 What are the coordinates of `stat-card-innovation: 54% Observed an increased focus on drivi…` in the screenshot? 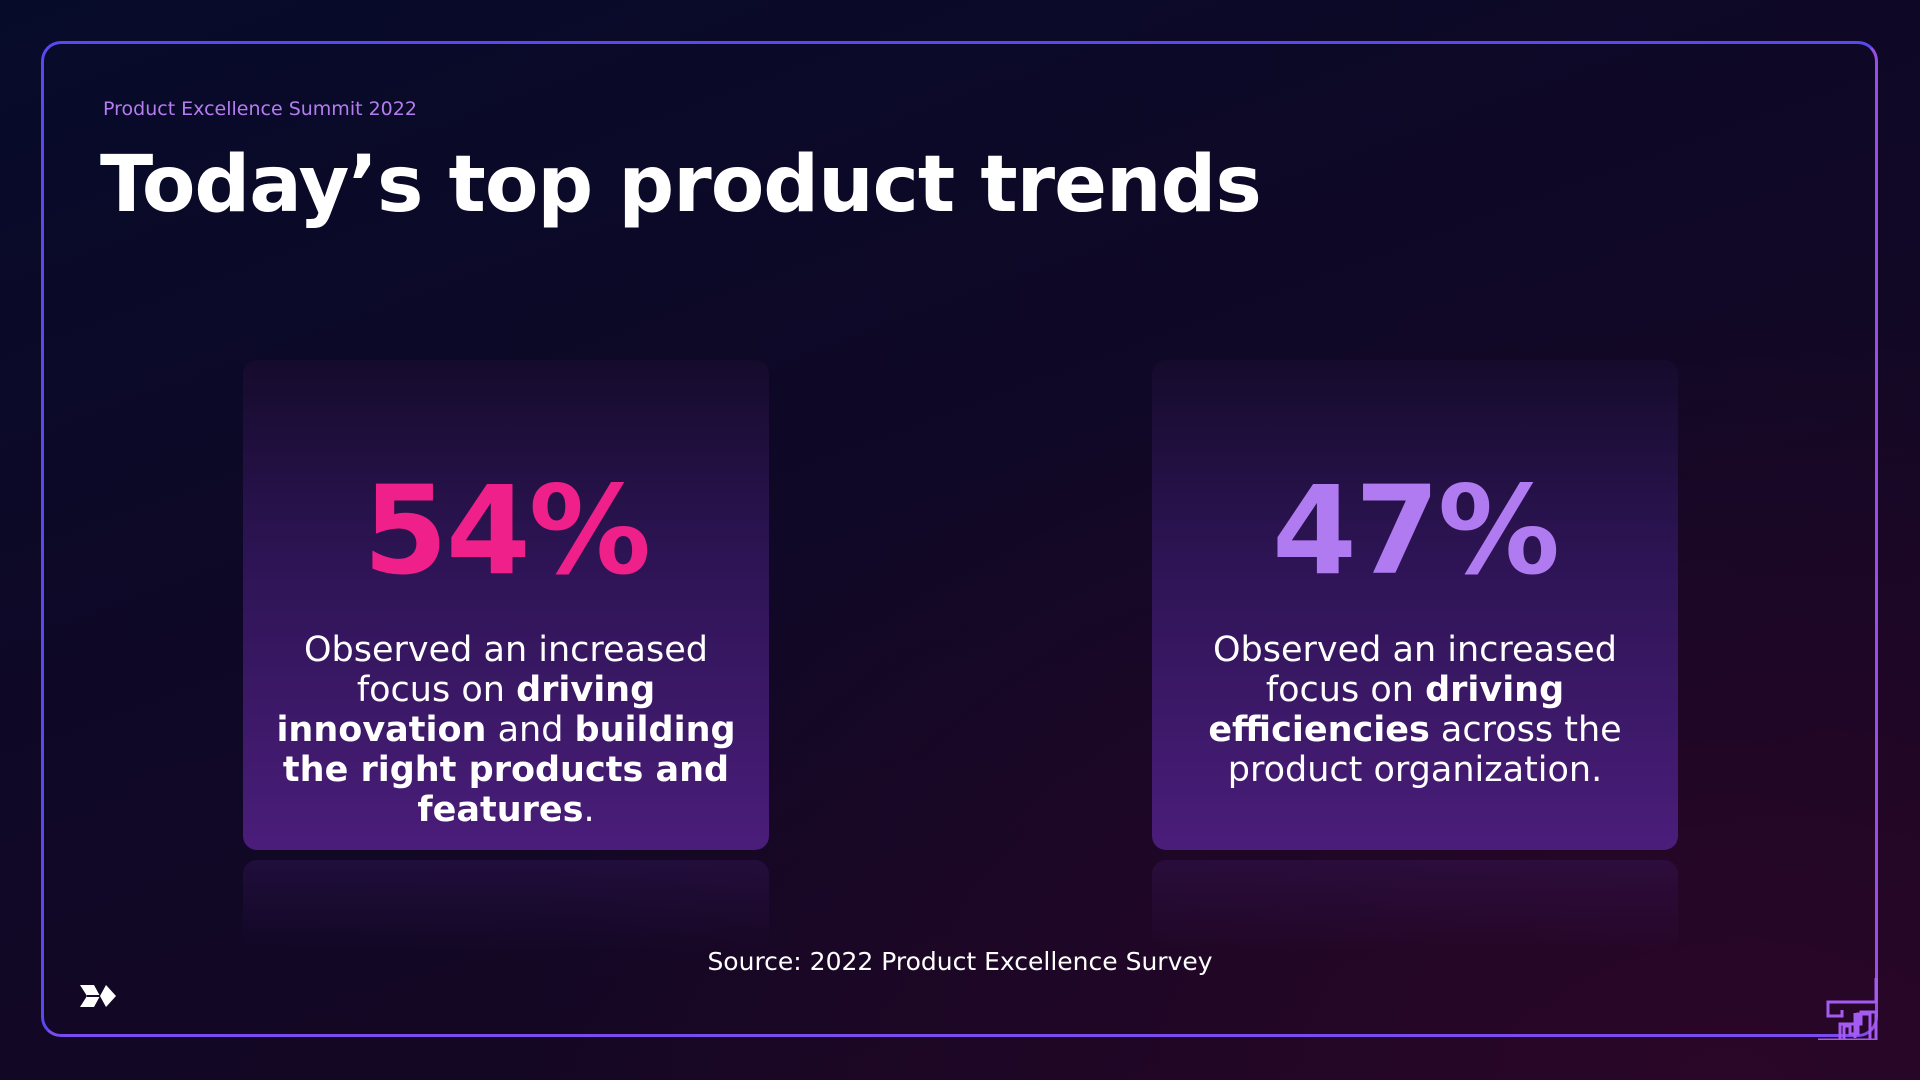 It's located at (506, 655).